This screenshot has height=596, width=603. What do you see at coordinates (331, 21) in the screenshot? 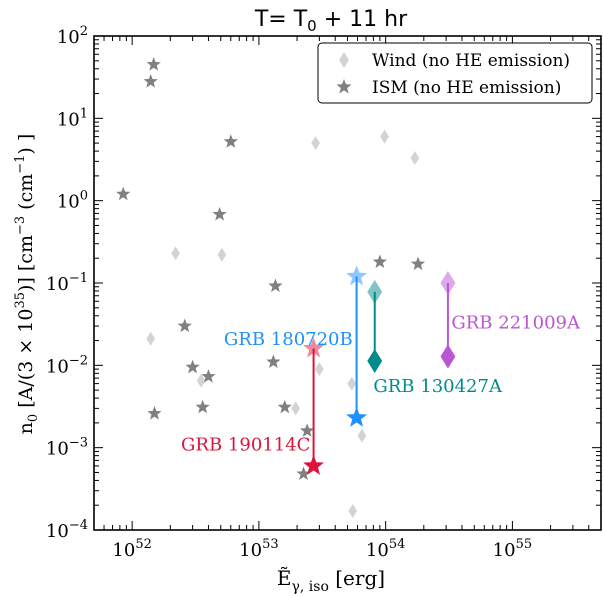
I see `chart-title: T= T0 + 11 hr` at bounding box center [331, 21].